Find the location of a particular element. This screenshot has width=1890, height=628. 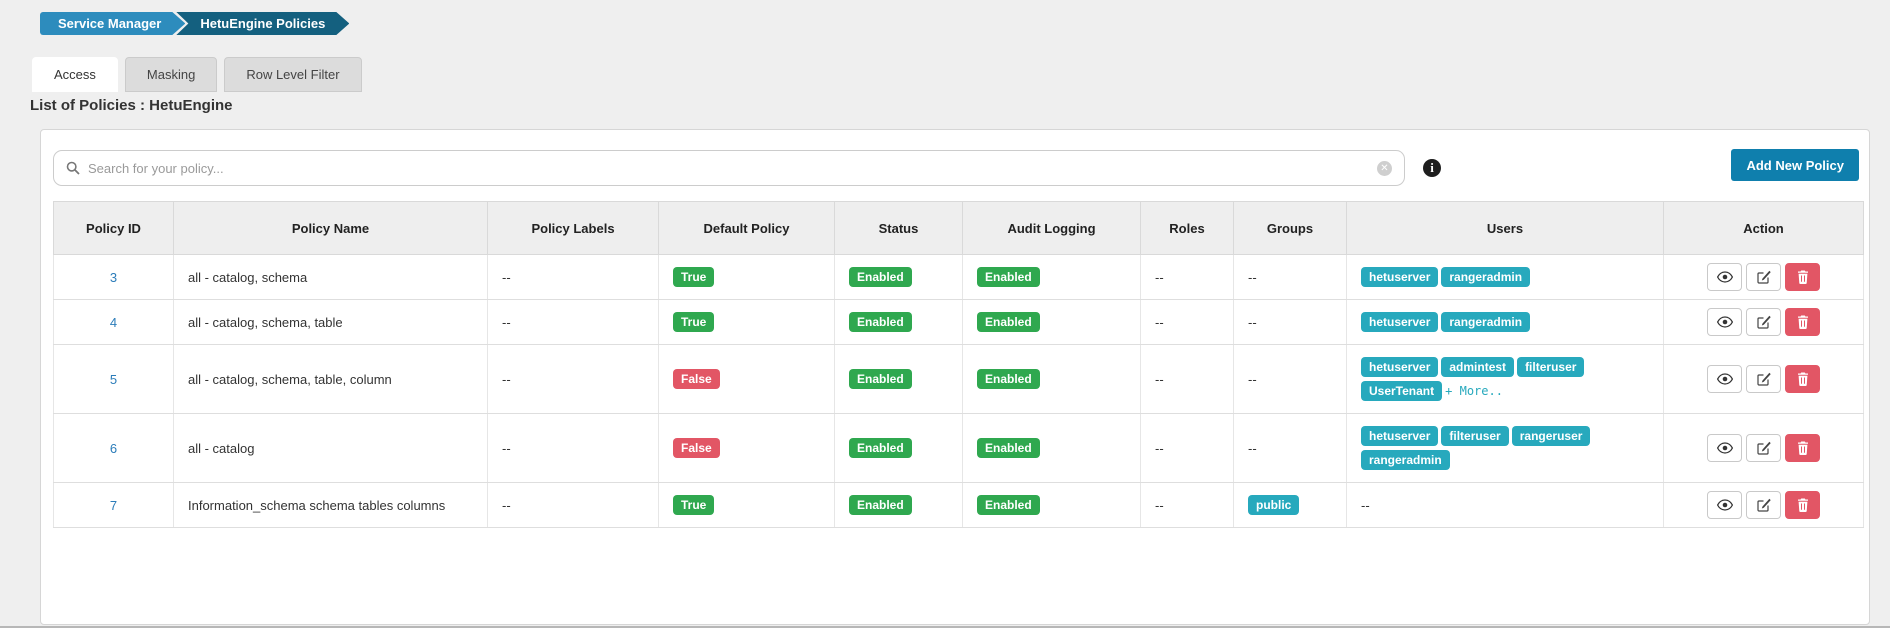

add-new-policy-button: Add New Policy is located at coordinates (1795, 165).